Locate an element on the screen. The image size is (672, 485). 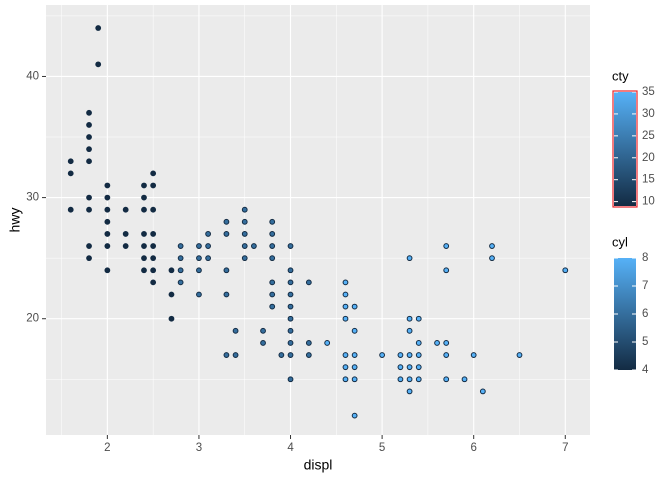
legend-tick-label: 30 is located at coordinates (648, 114).